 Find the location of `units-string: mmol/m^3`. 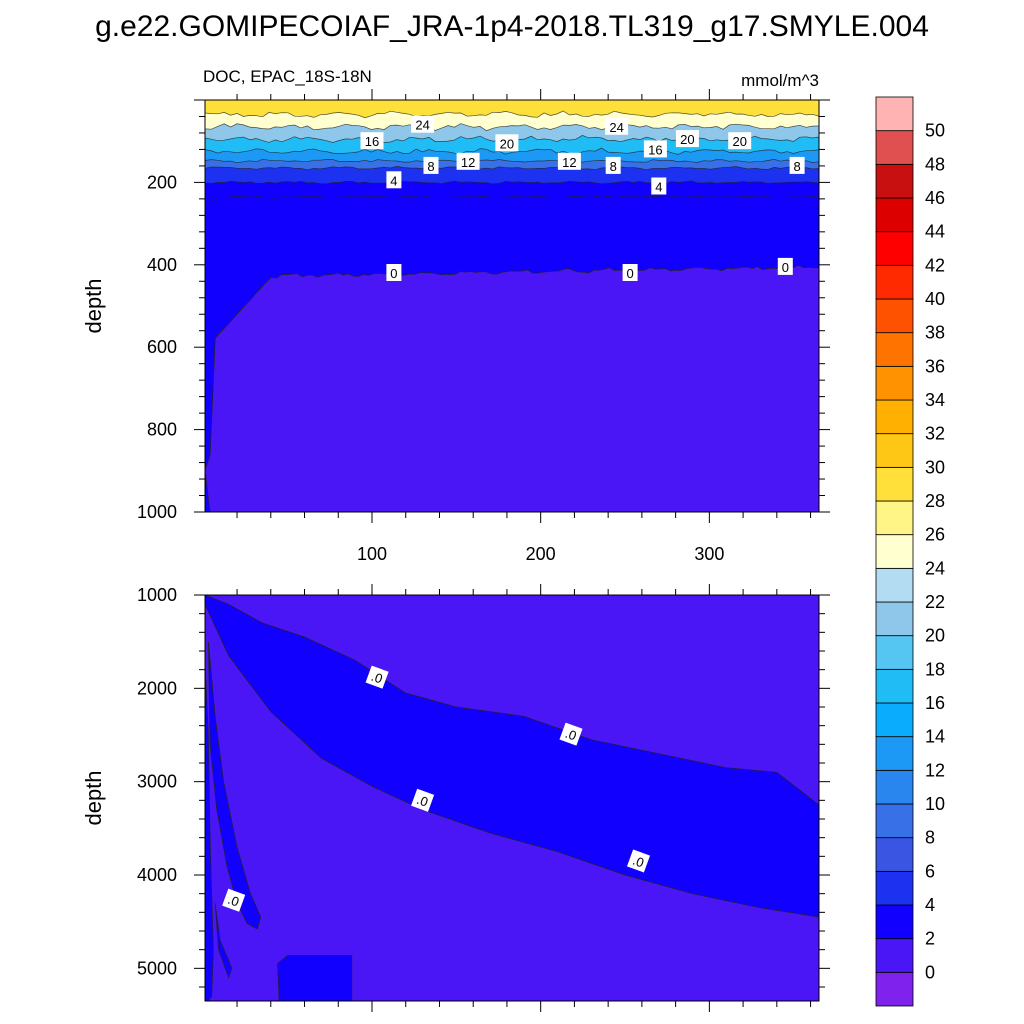

units-string: mmol/m^3 is located at coordinates (780, 80).